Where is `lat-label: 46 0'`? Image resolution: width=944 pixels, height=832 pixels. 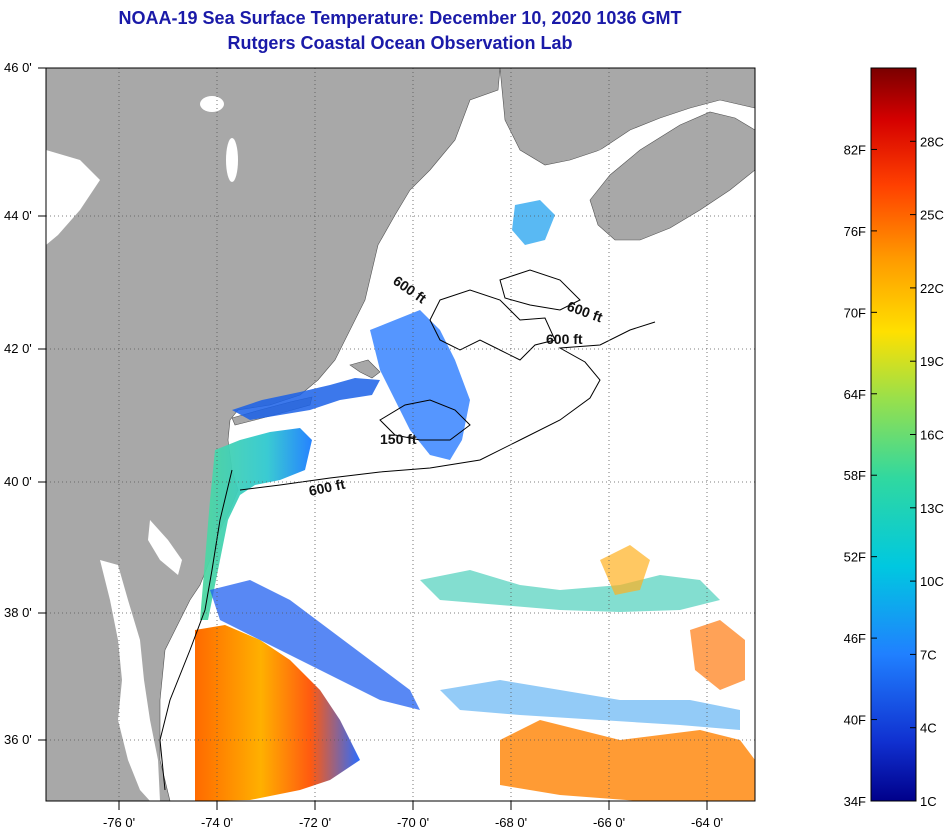
lat-label: 46 0' is located at coordinates (18, 67).